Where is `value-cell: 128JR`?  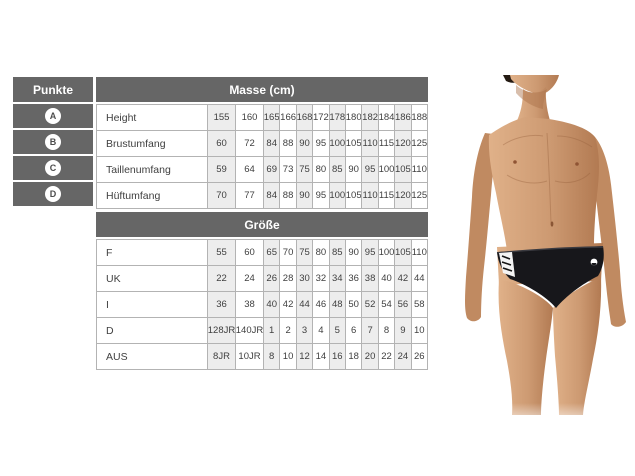
value-cell: 128JR is located at coordinates (221, 330).